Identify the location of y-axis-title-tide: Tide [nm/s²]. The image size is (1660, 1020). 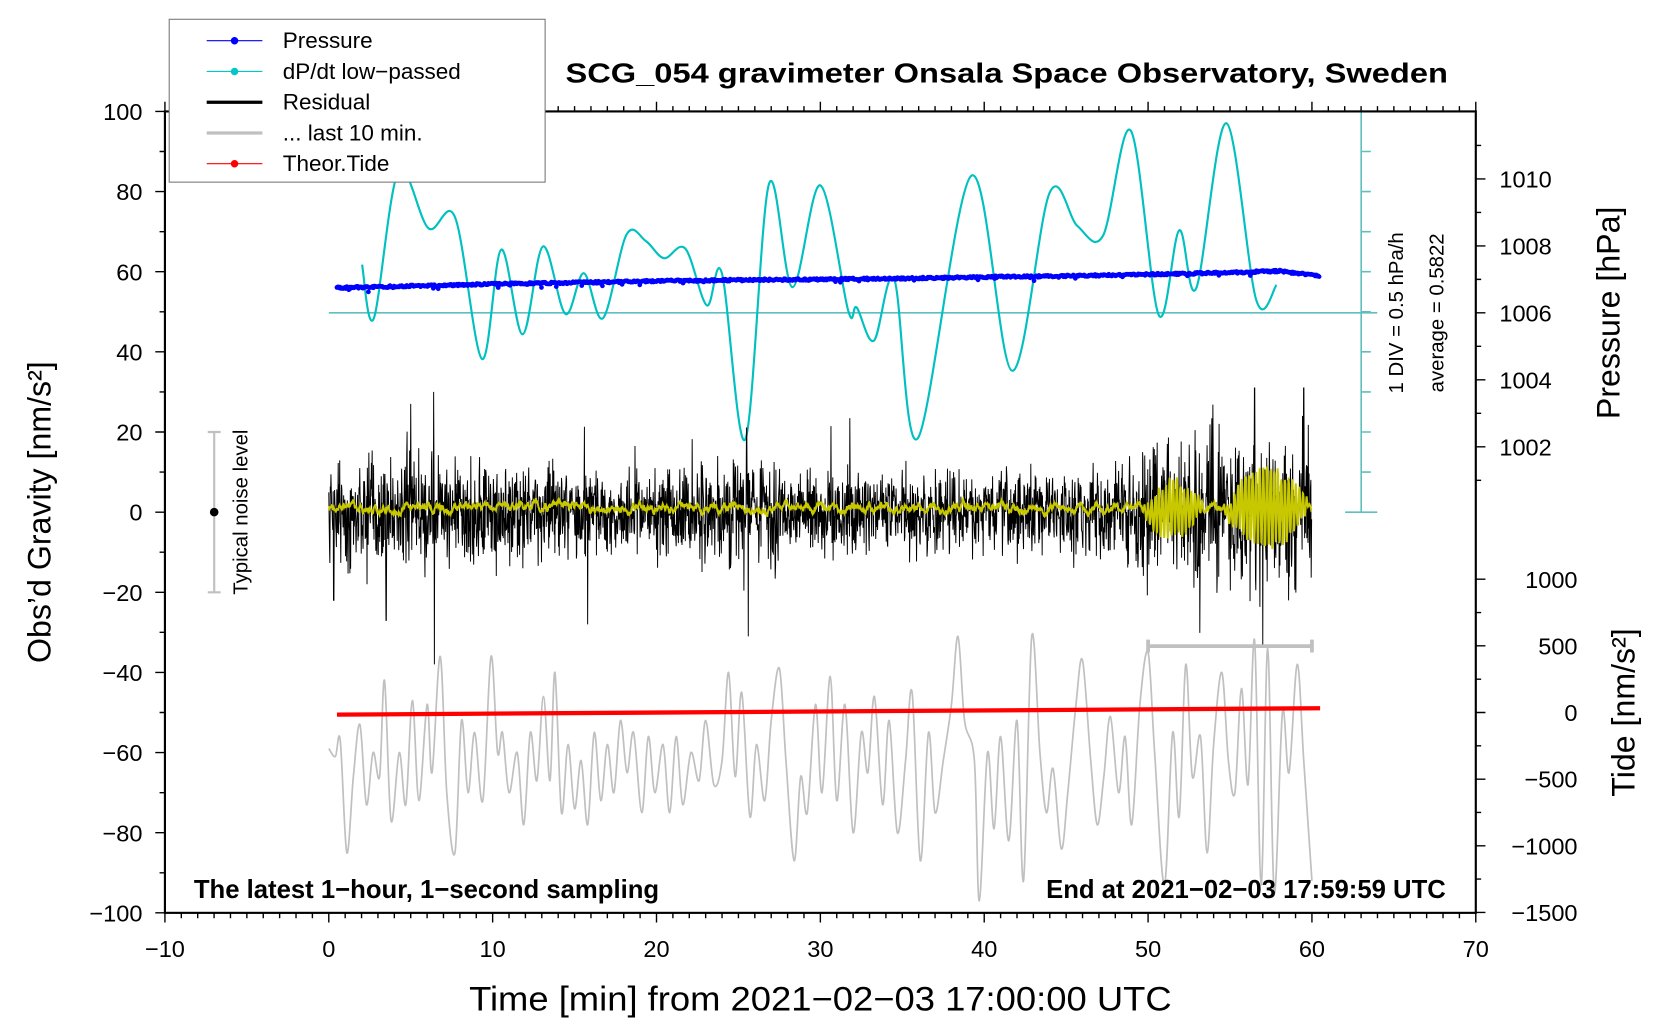
(1623, 712).